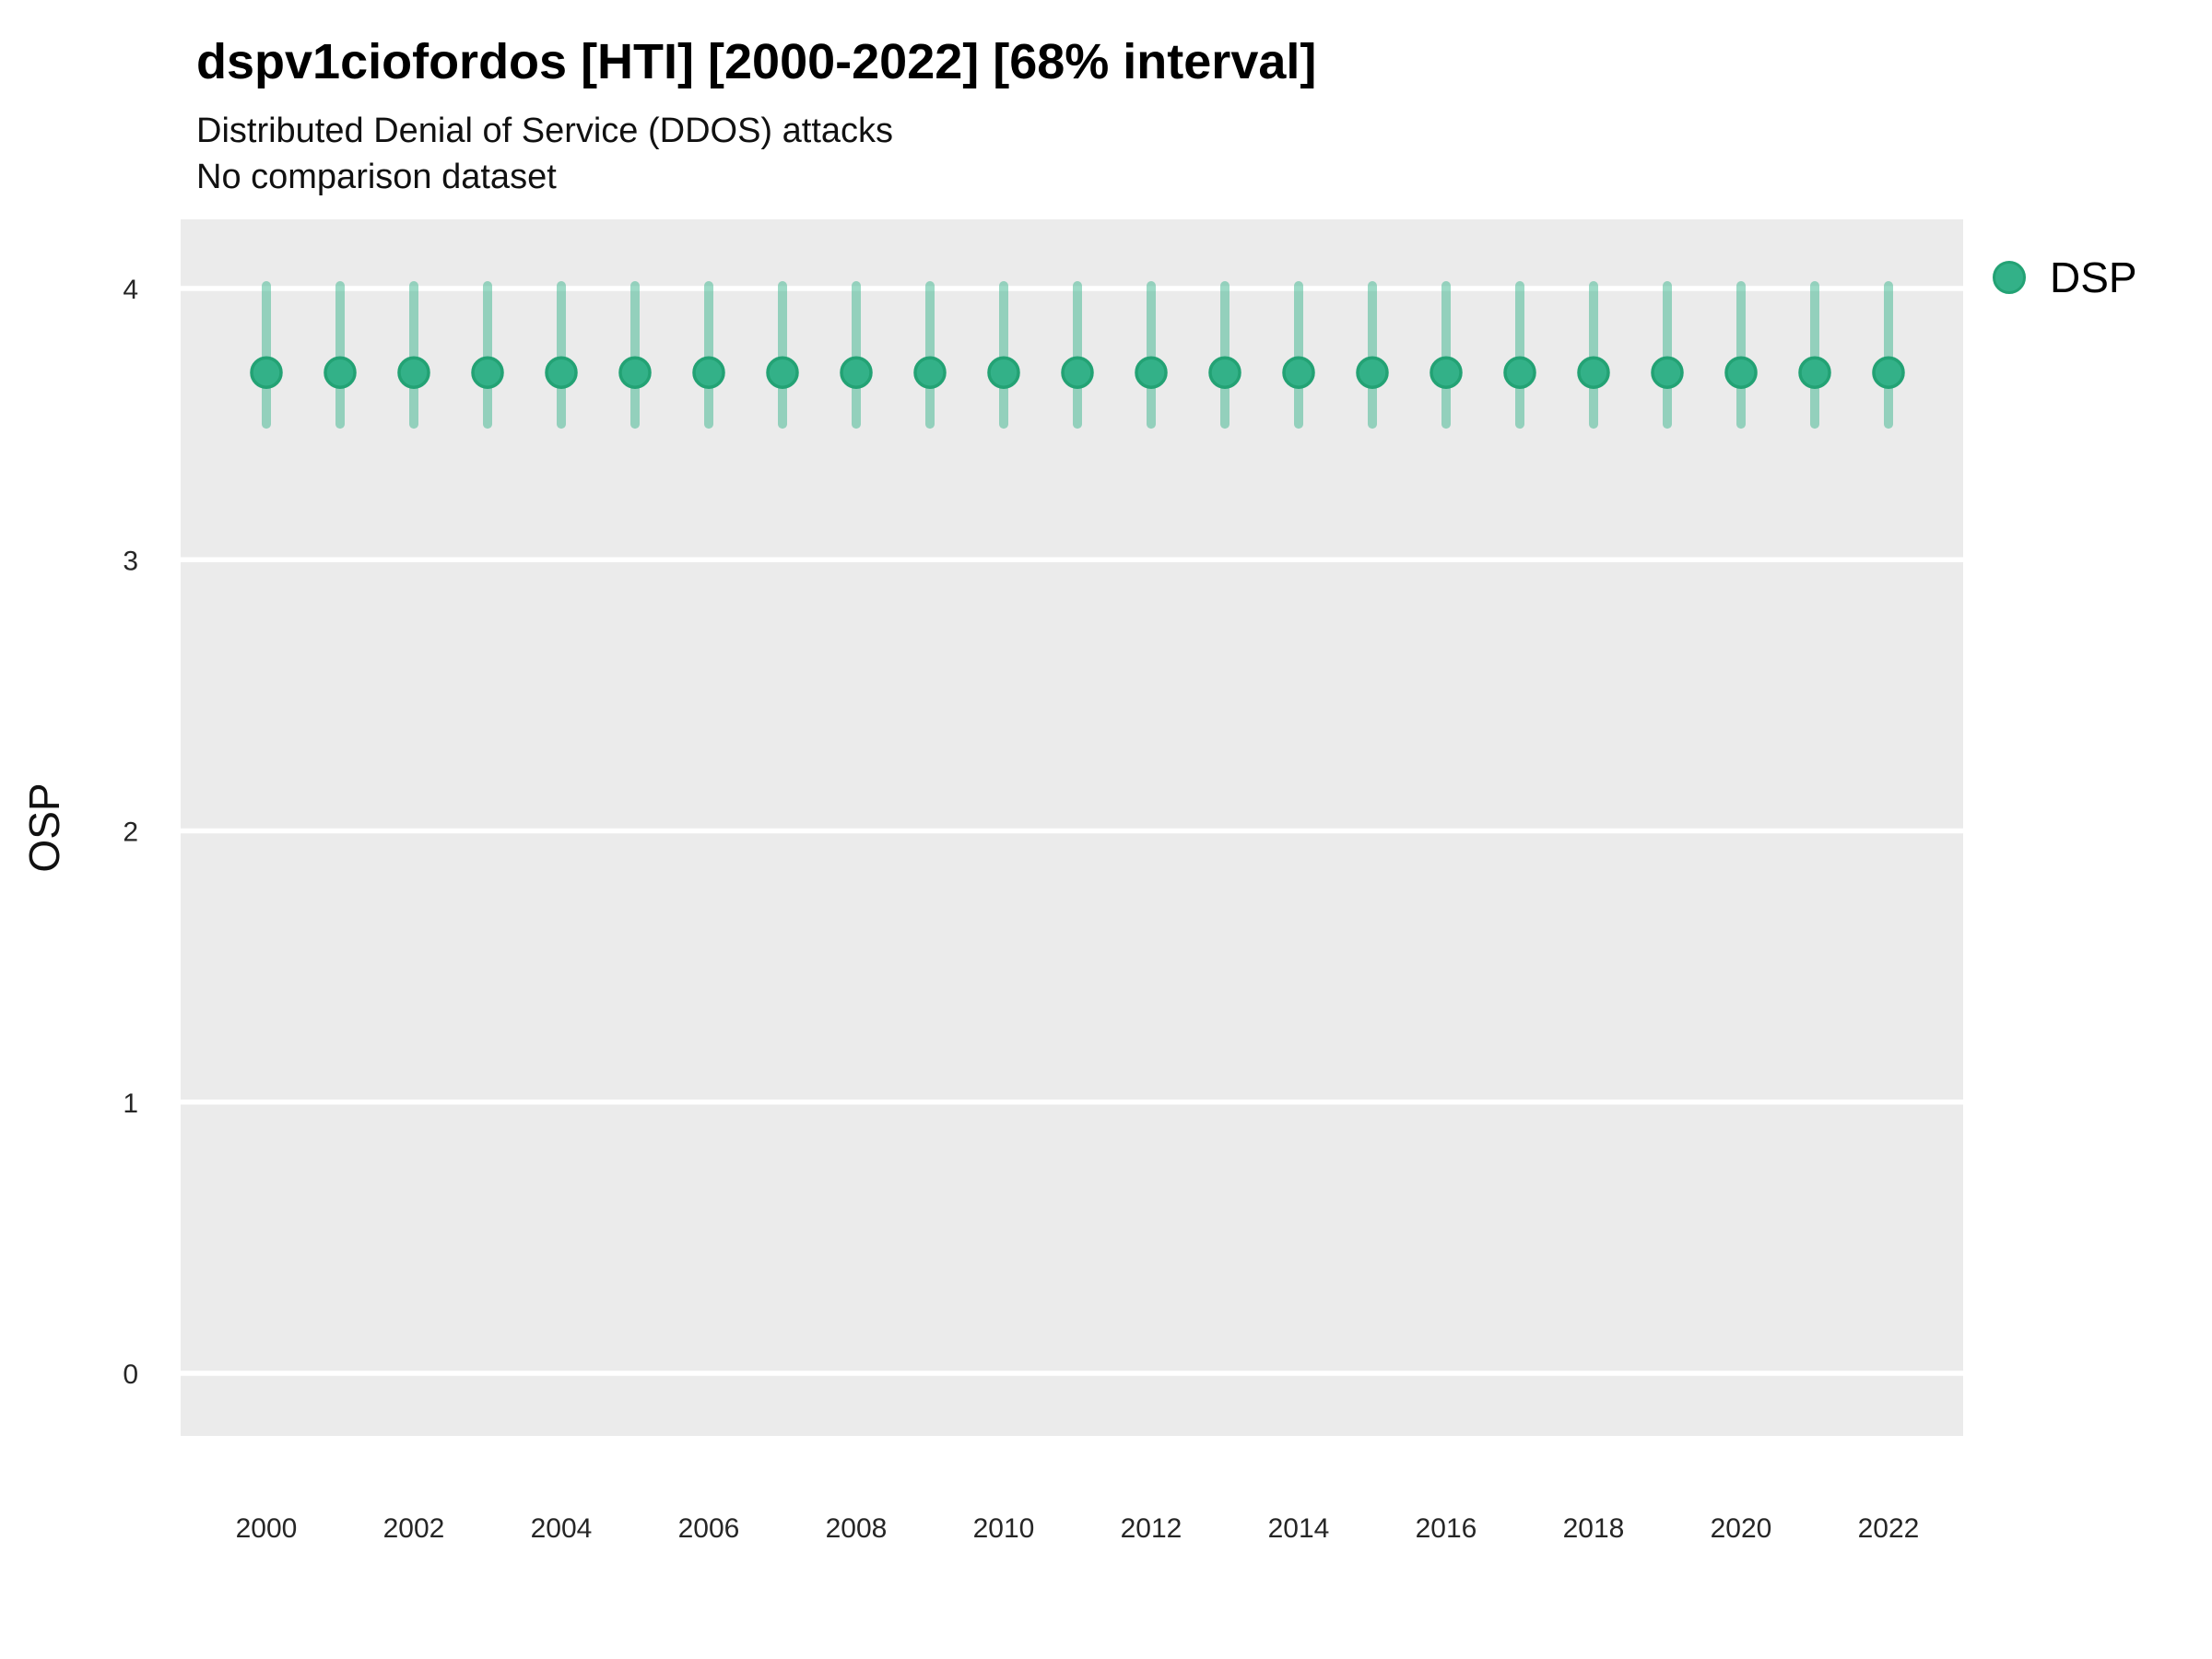  What do you see at coordinates (130, 561) in the screenshot?
I see `y-tick-label: 3` at bounding box center [130, 561].